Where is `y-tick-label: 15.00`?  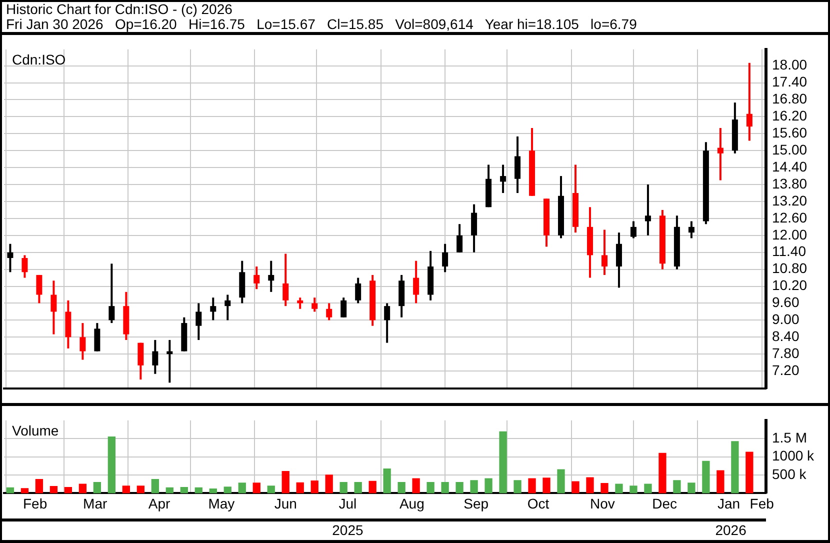
y-tick-label: 15.00 is located at coordinates (790, 149).